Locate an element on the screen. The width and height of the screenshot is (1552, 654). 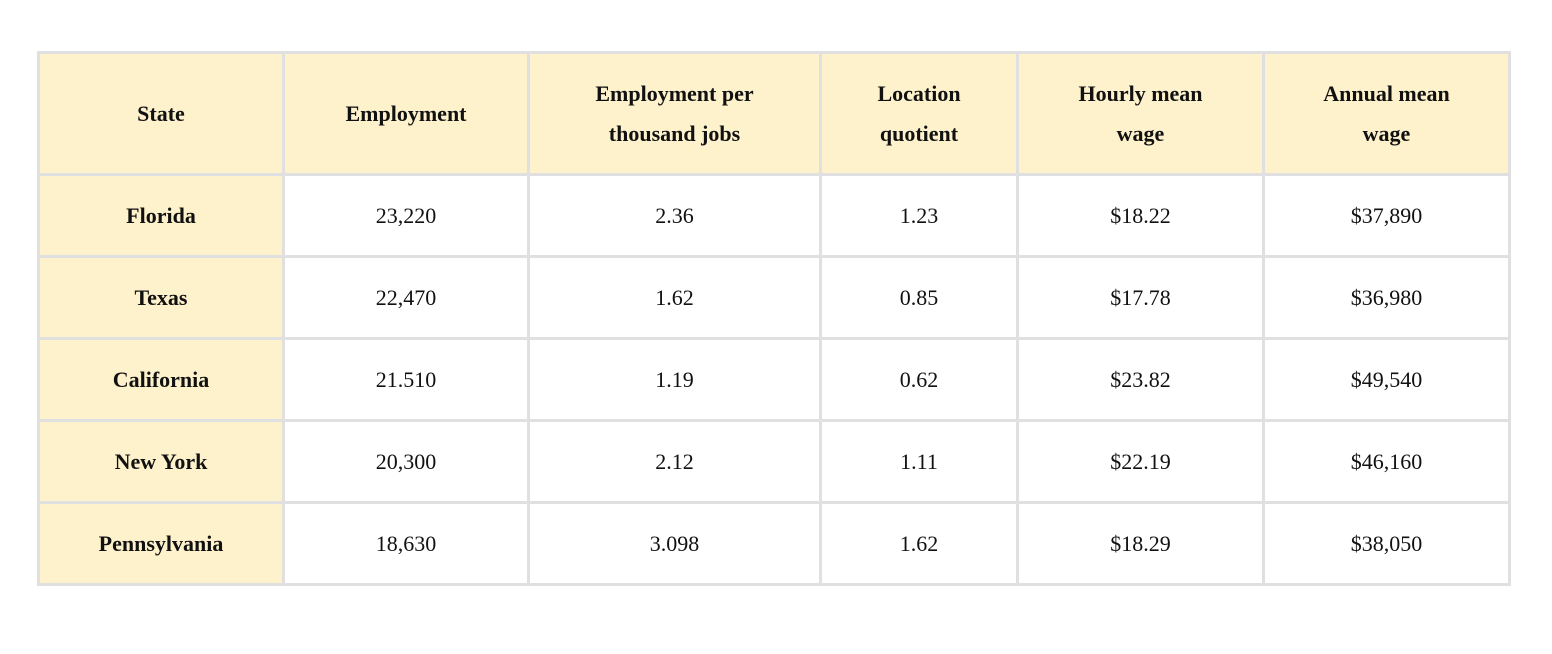
data-cell: 20,300 is located at coordinates (406, 461).